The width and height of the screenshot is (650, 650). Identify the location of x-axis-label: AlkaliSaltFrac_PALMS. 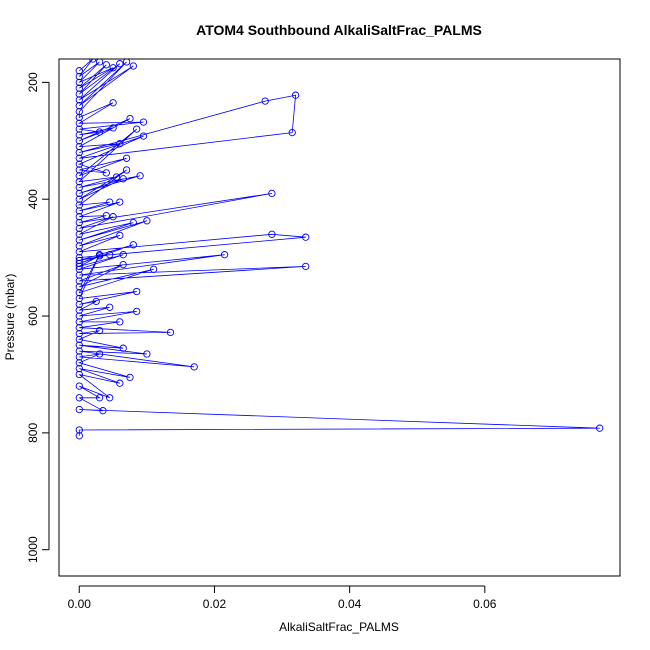
(339, 627).